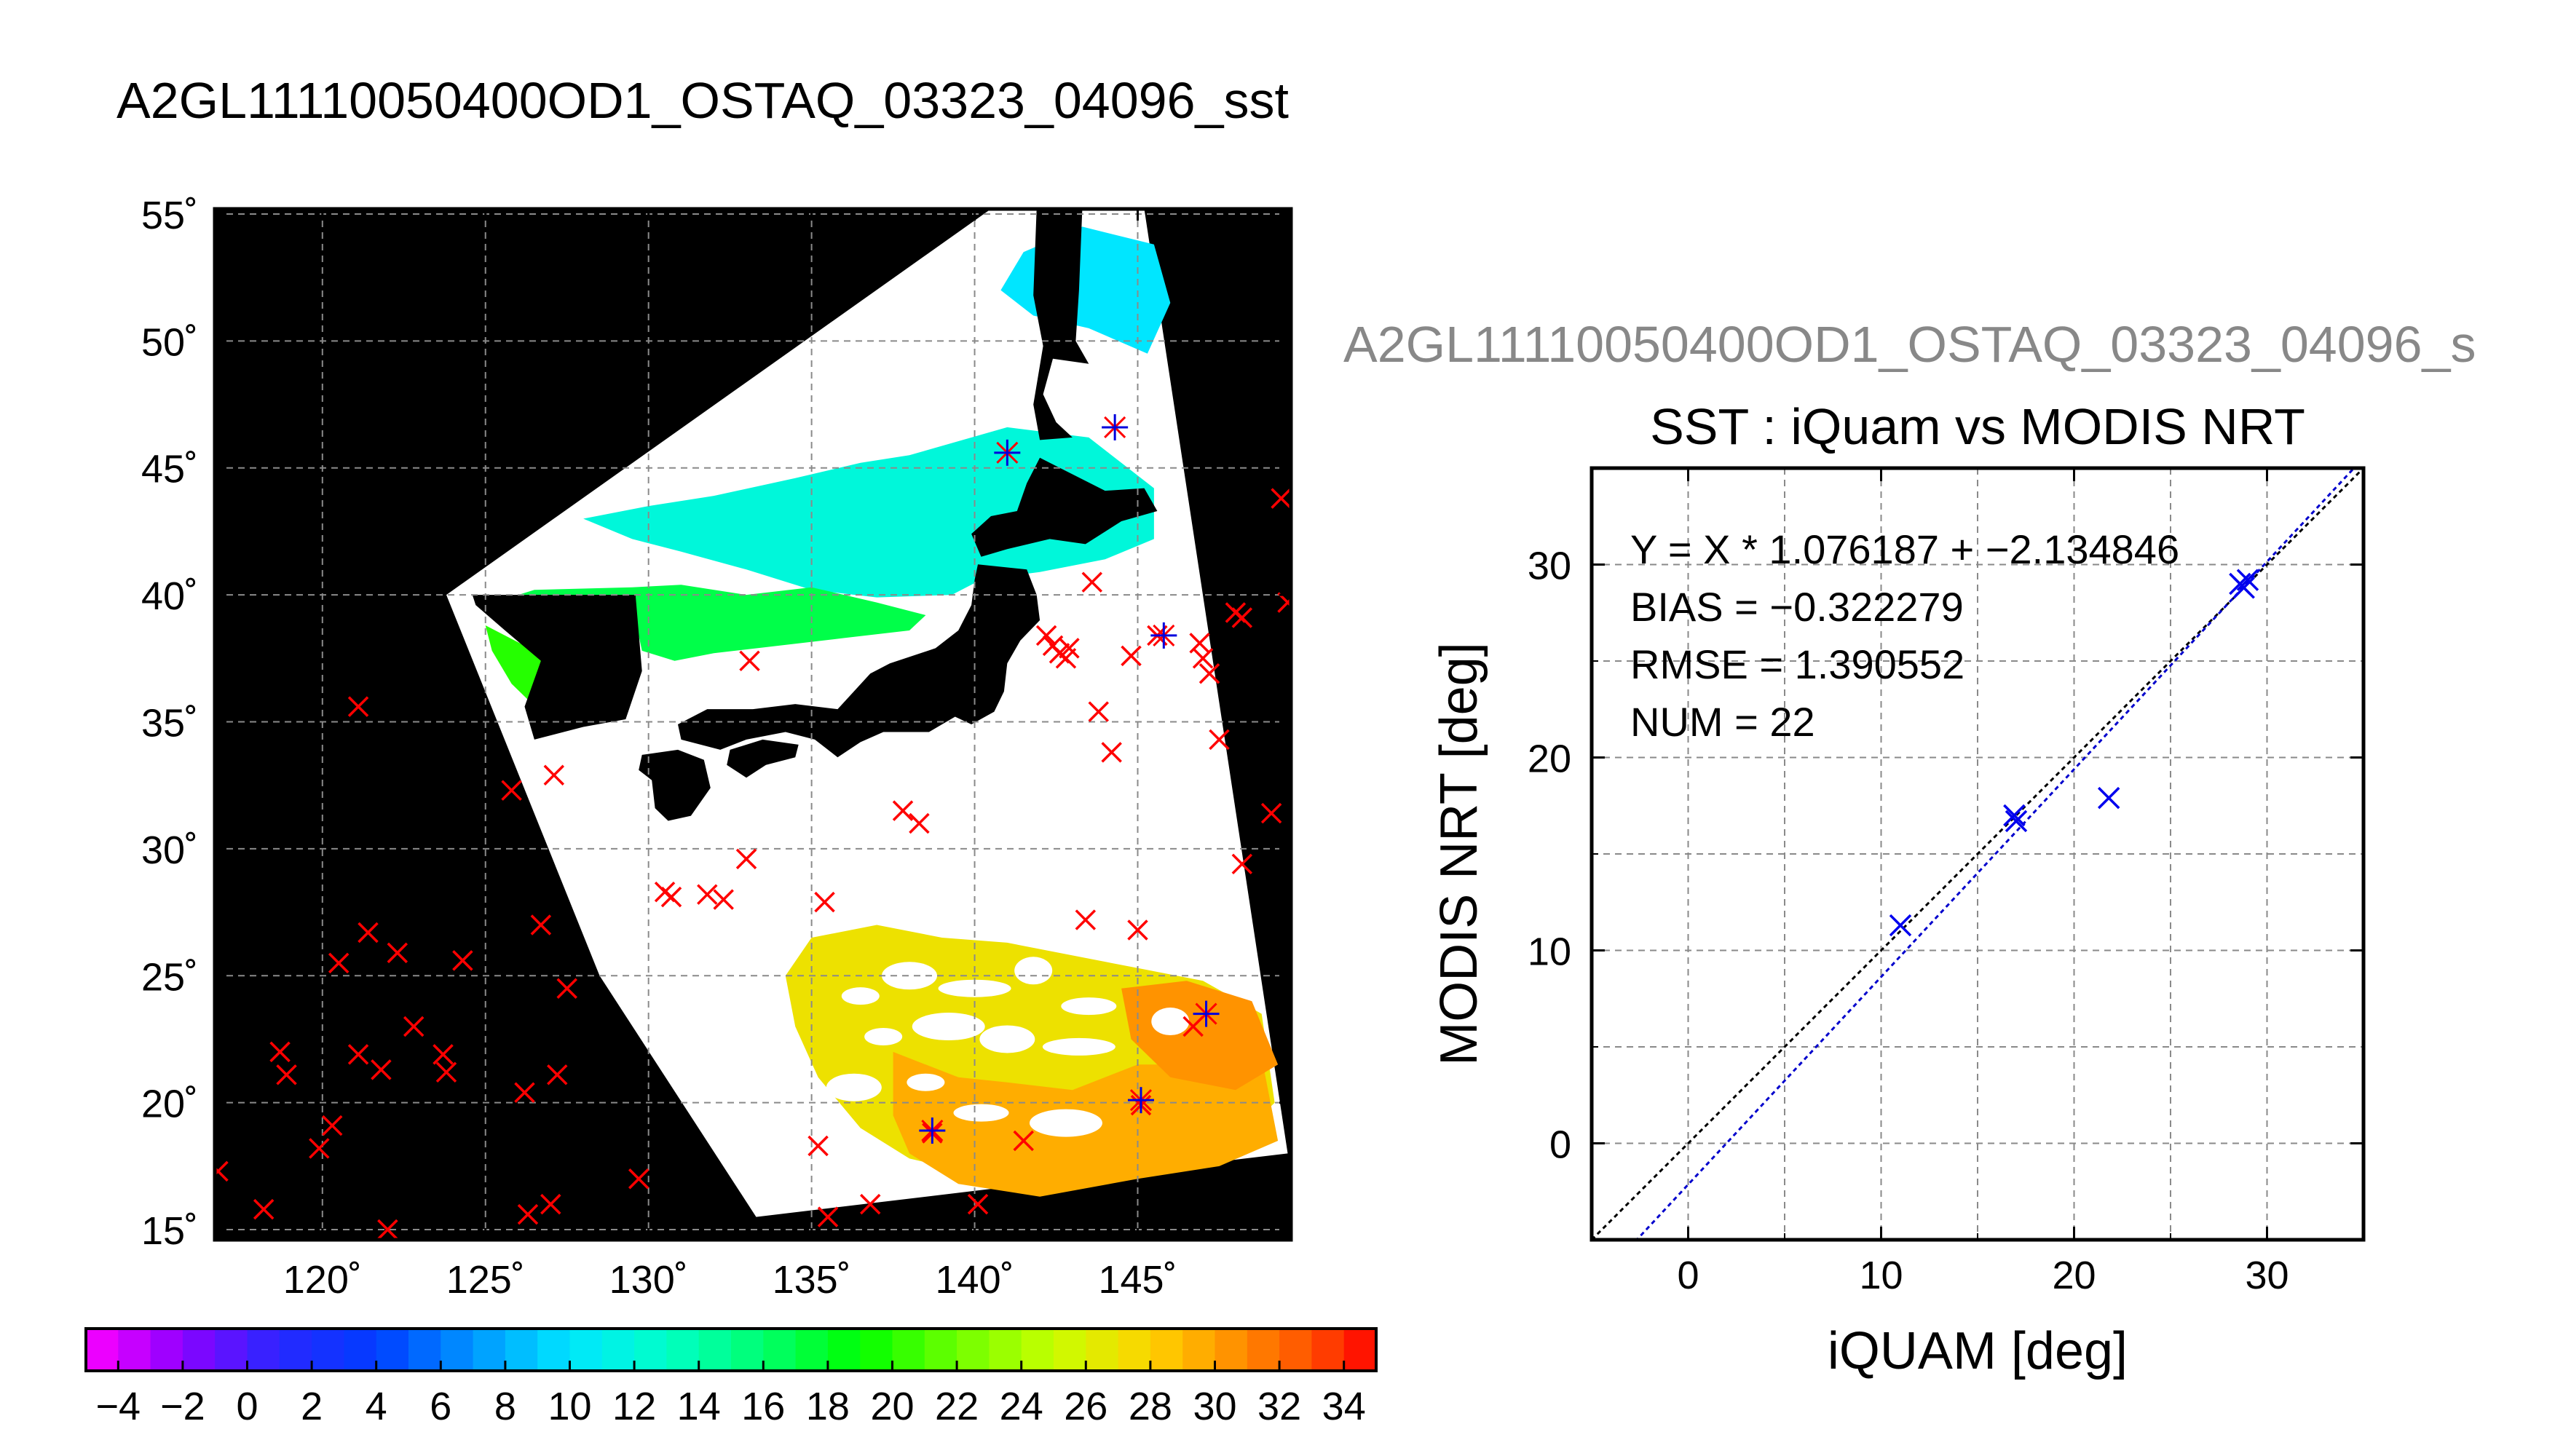 Image resolution: width=2555 pixels, height=1456 pixels. What do you see at coordinates (1279, 1406) in the screenshot?
I see `colorbar-tick-label: 32` at bounding box center [1279, 1406].